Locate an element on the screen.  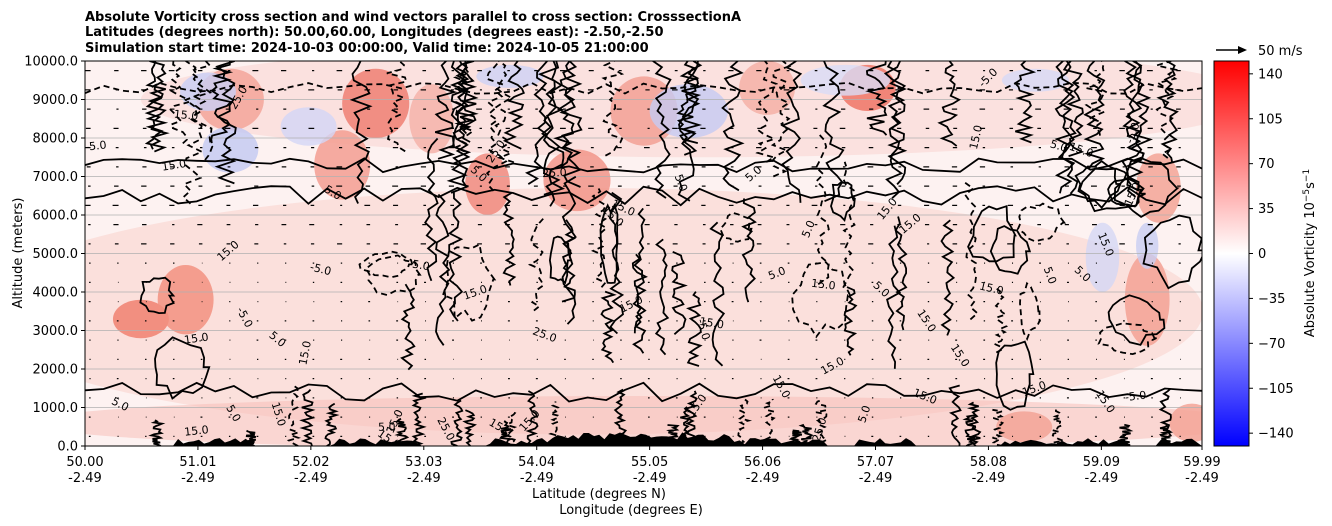
colorbar-gradient is located at coordinates (1231, 253).